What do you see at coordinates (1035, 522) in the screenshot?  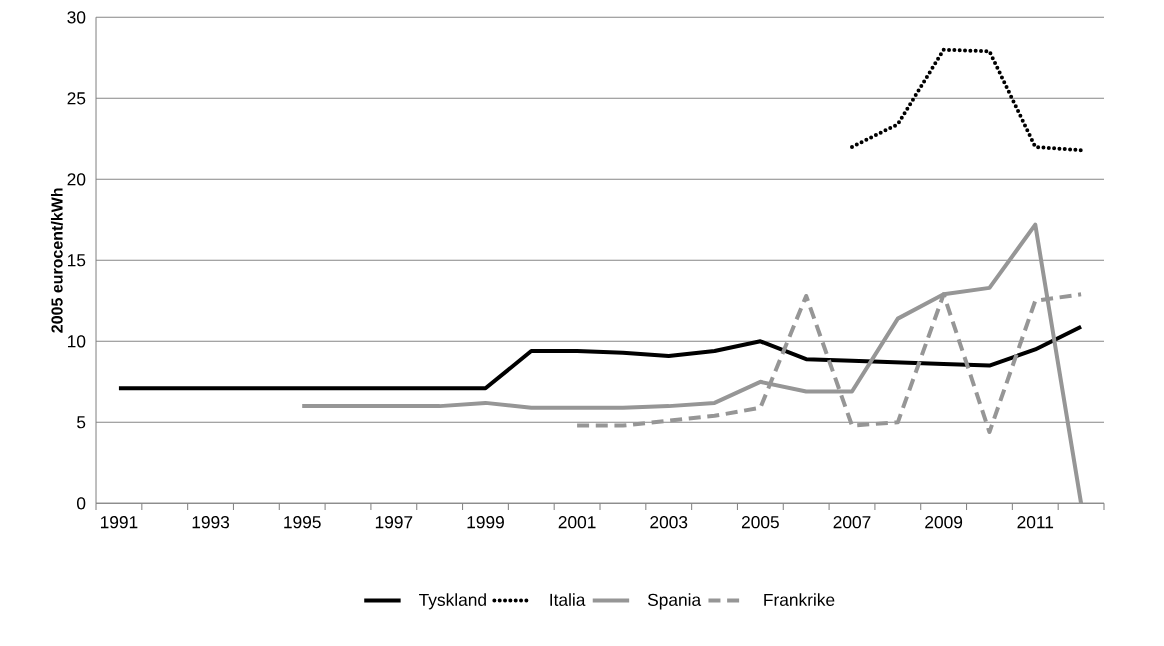 I see `x-tick-label: 2011` at bounding box center [1035, 522].